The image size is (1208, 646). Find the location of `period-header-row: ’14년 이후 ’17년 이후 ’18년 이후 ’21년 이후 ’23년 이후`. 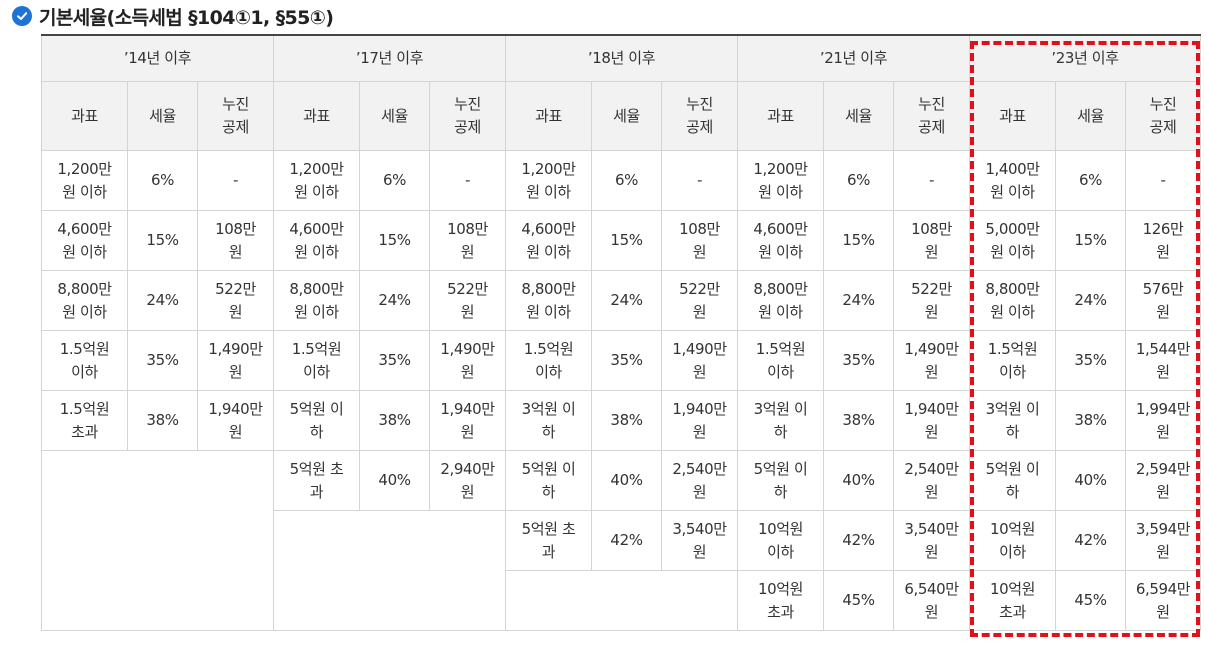

period-header-row: ’14년 이후 ’17년 이후 ’18년 이후 ’21년 이후 ’23년 이후 is located at coordinates (621, 58).